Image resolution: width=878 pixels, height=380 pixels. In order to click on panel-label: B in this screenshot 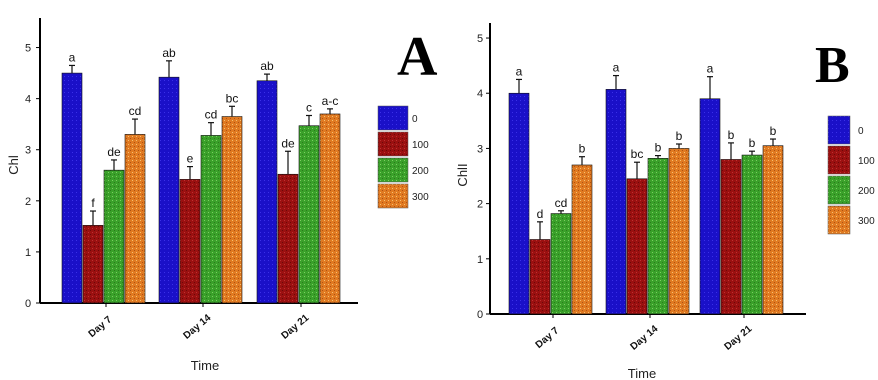, I will do `click(832, 65)`.